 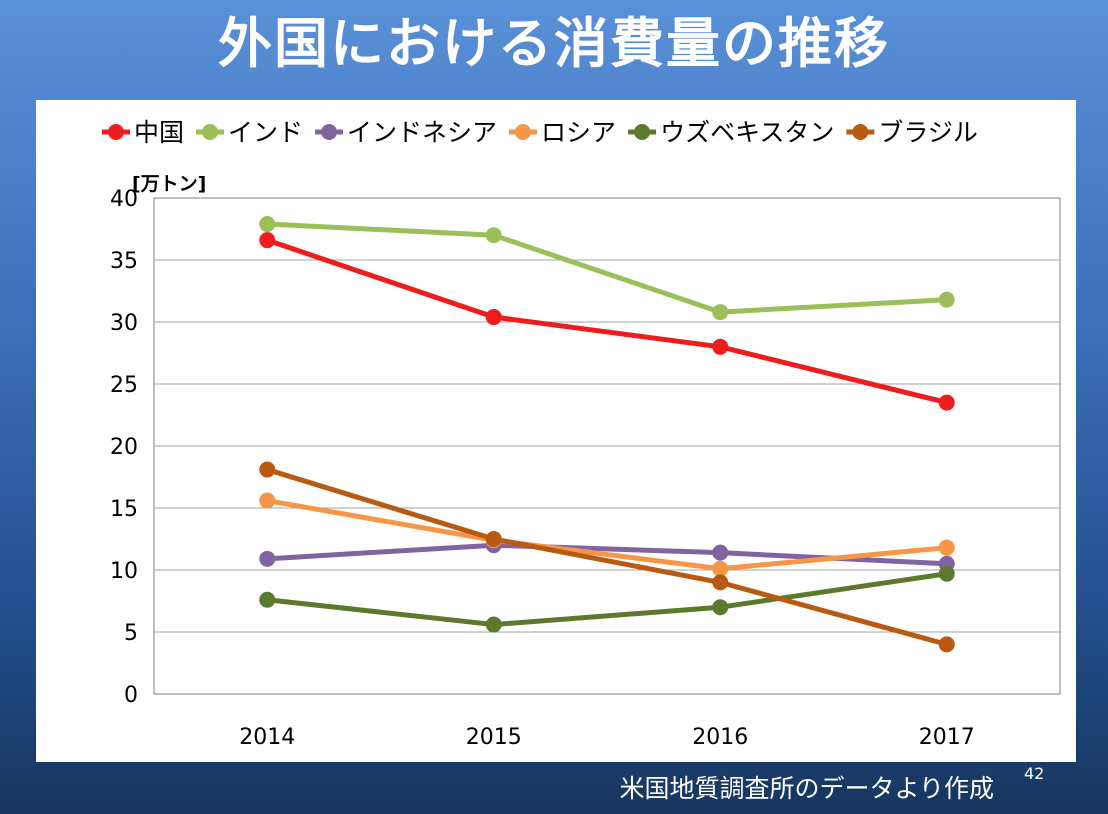 I want to click on legend-item: ロシア, so click(x=562, y=132).